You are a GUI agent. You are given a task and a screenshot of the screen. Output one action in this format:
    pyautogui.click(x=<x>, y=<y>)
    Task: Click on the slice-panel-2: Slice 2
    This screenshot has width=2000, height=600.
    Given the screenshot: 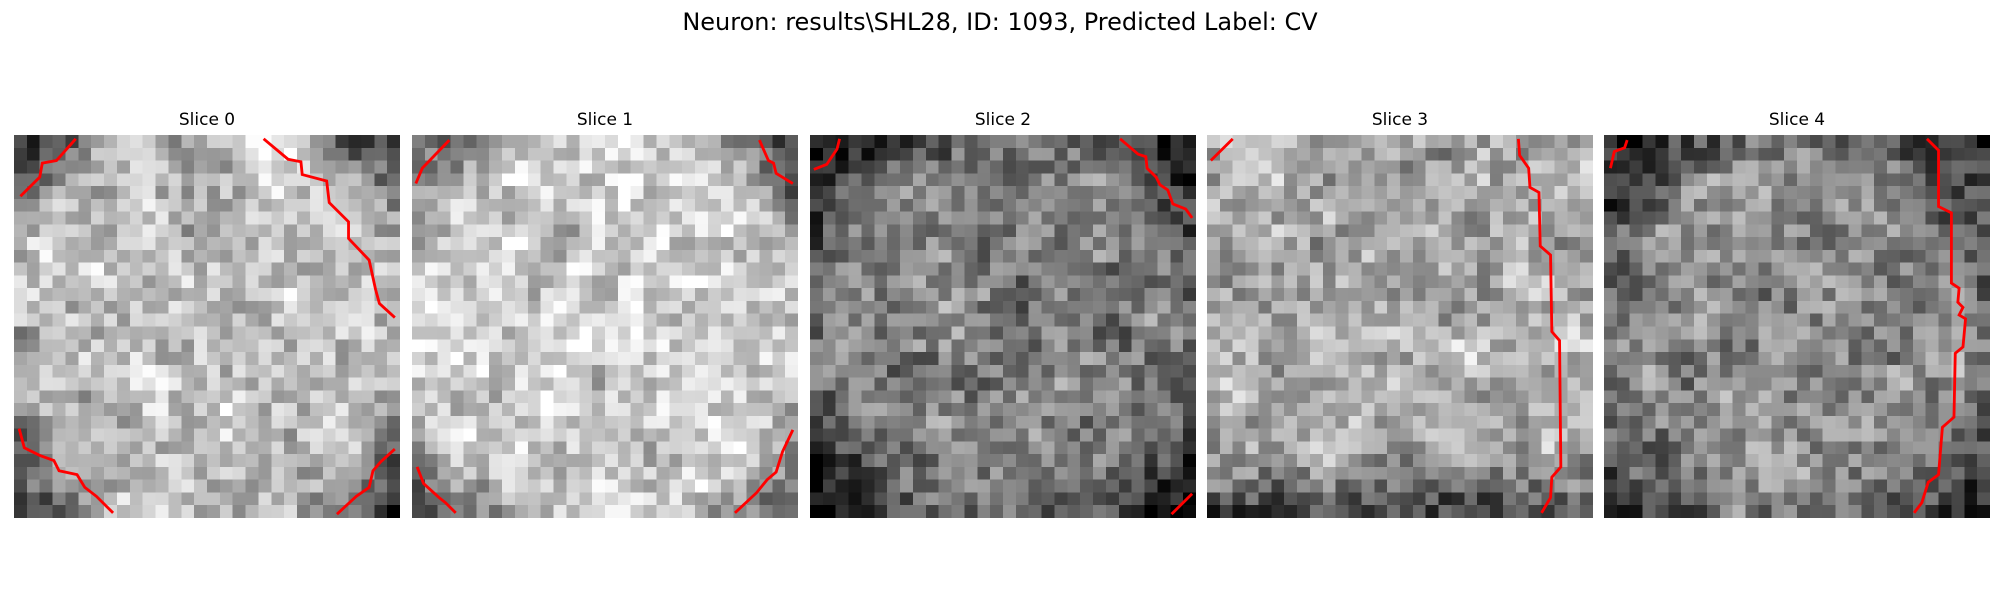 What is the action you would take?
    pyautogui.click(x=1003, y=313)
    